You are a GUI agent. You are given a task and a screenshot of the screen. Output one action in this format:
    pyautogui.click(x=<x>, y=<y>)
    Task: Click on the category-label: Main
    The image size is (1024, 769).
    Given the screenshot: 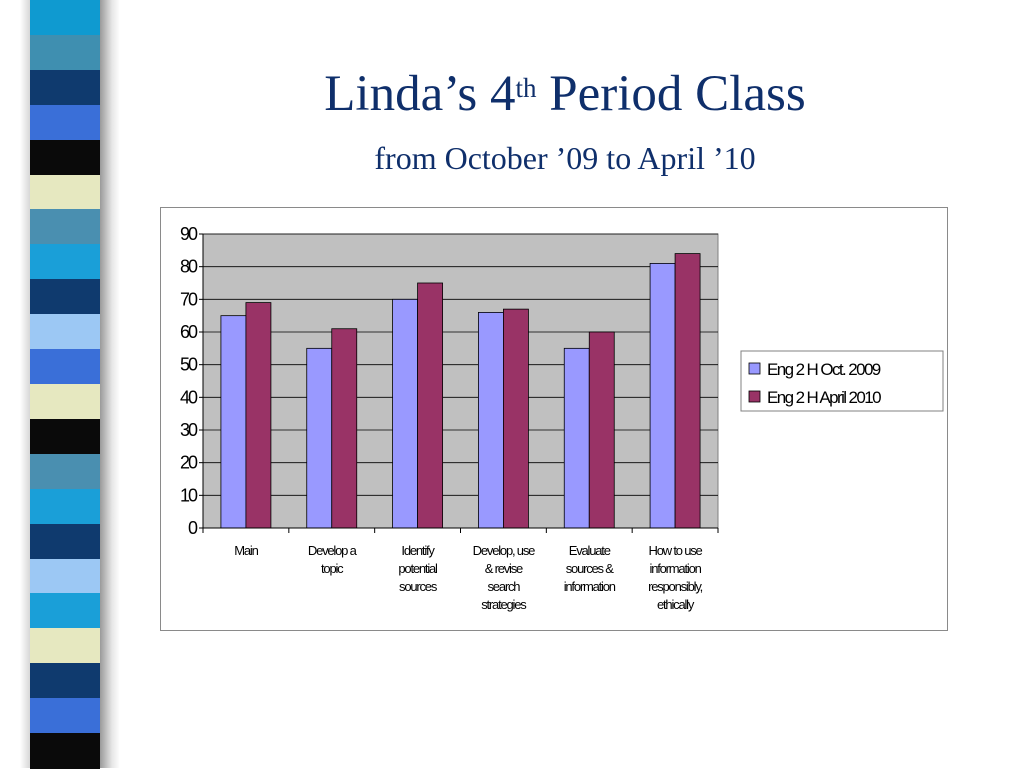 What is the action you would take?
    pyautogui.click(x=246, y=550)
    